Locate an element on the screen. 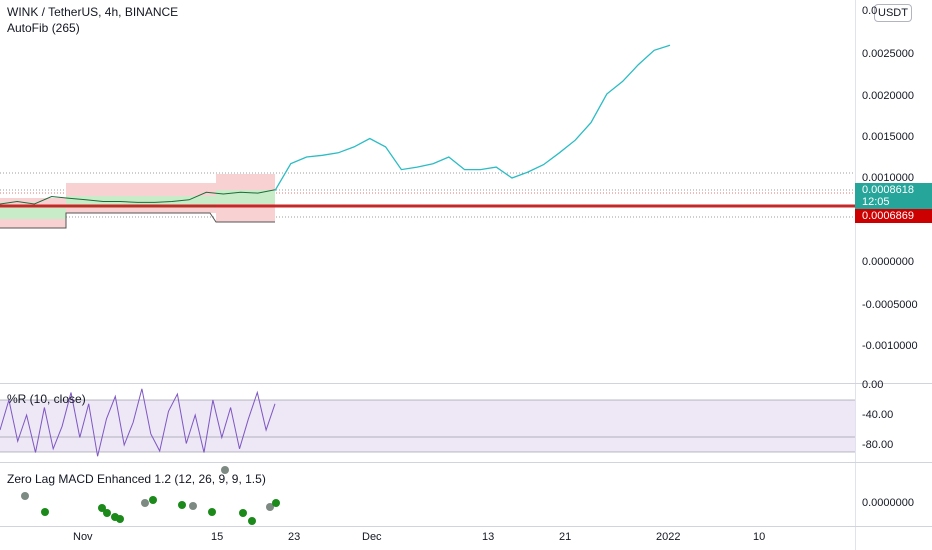 The image size is (932, 550). time-axis-label: 15 is located at coordinates (217, 537).